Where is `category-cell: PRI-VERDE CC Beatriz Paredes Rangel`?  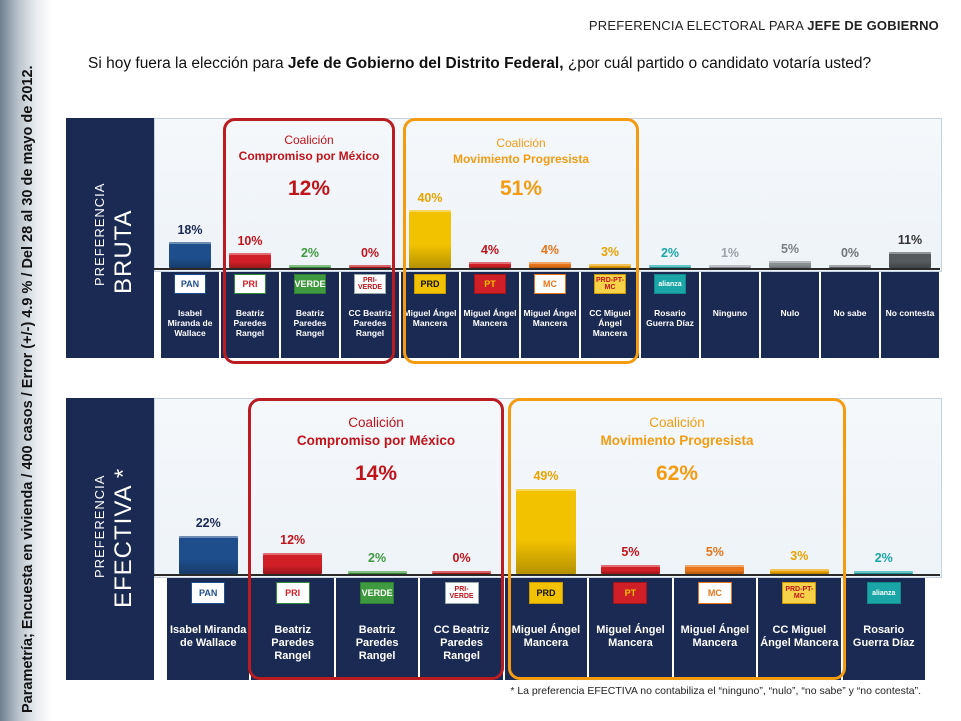
category-cell: PRI-VERDE CC Beatriz Paredes Rangel is located at coordinates (370, 315).